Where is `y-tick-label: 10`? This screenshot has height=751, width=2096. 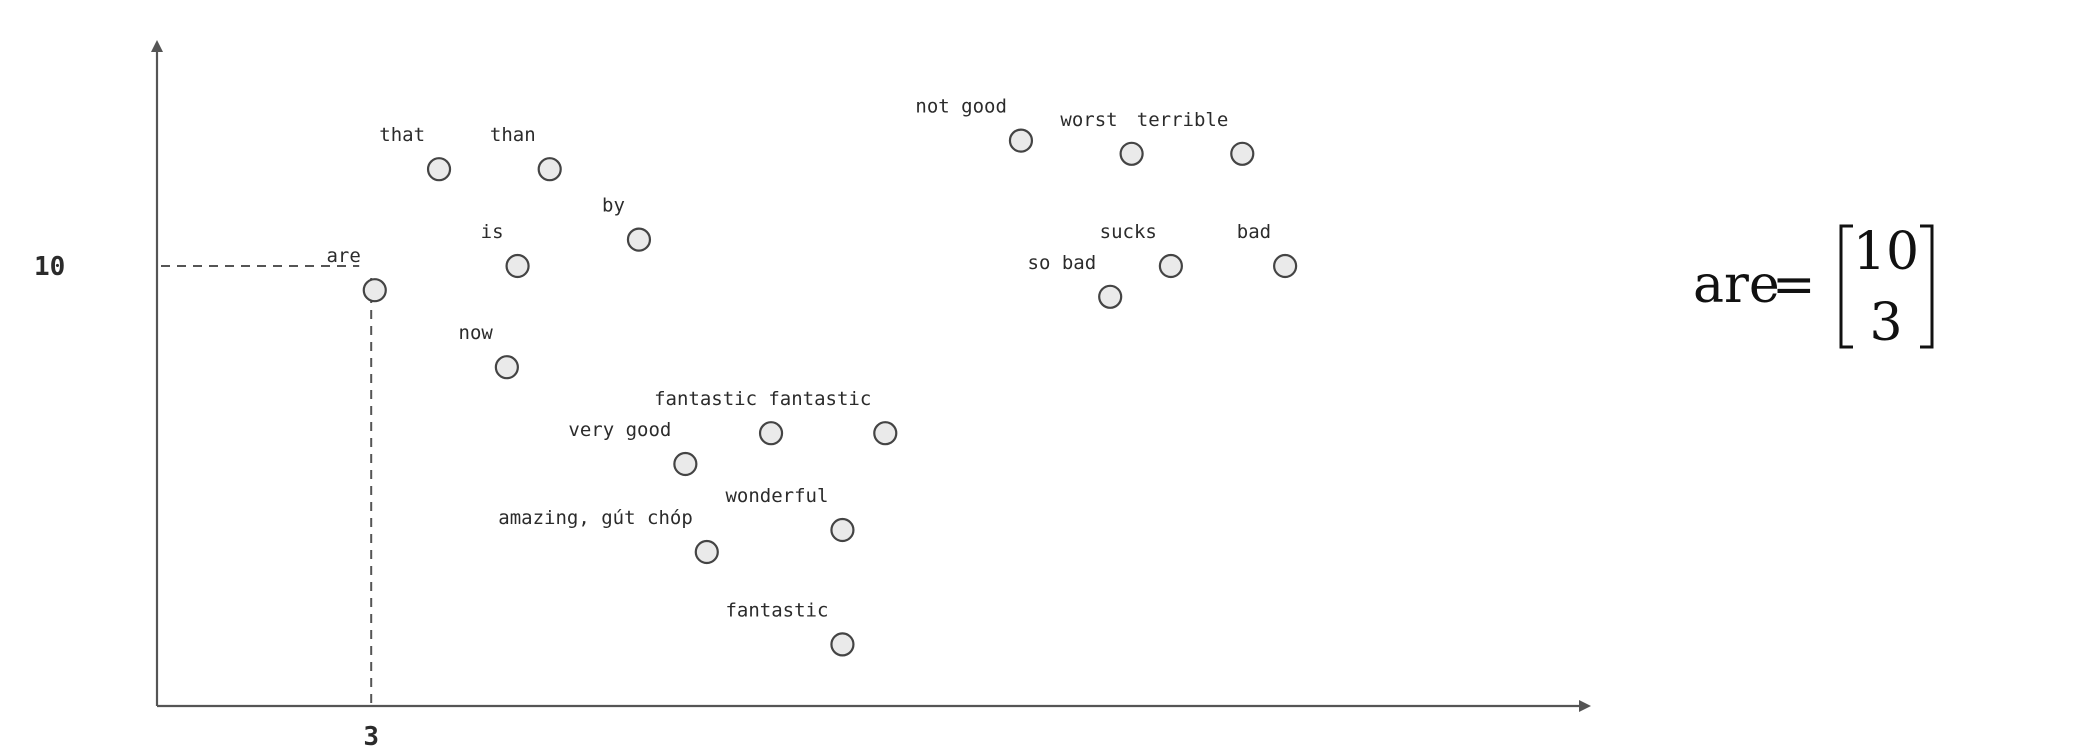 y-tick-label: 10 is located at coordinates (49, 267).